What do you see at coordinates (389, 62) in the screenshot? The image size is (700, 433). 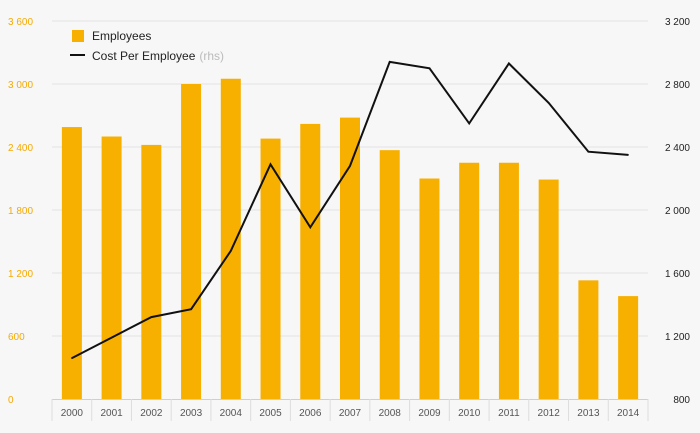 I see `point-cost-2008` at bounding box center [389, 62].